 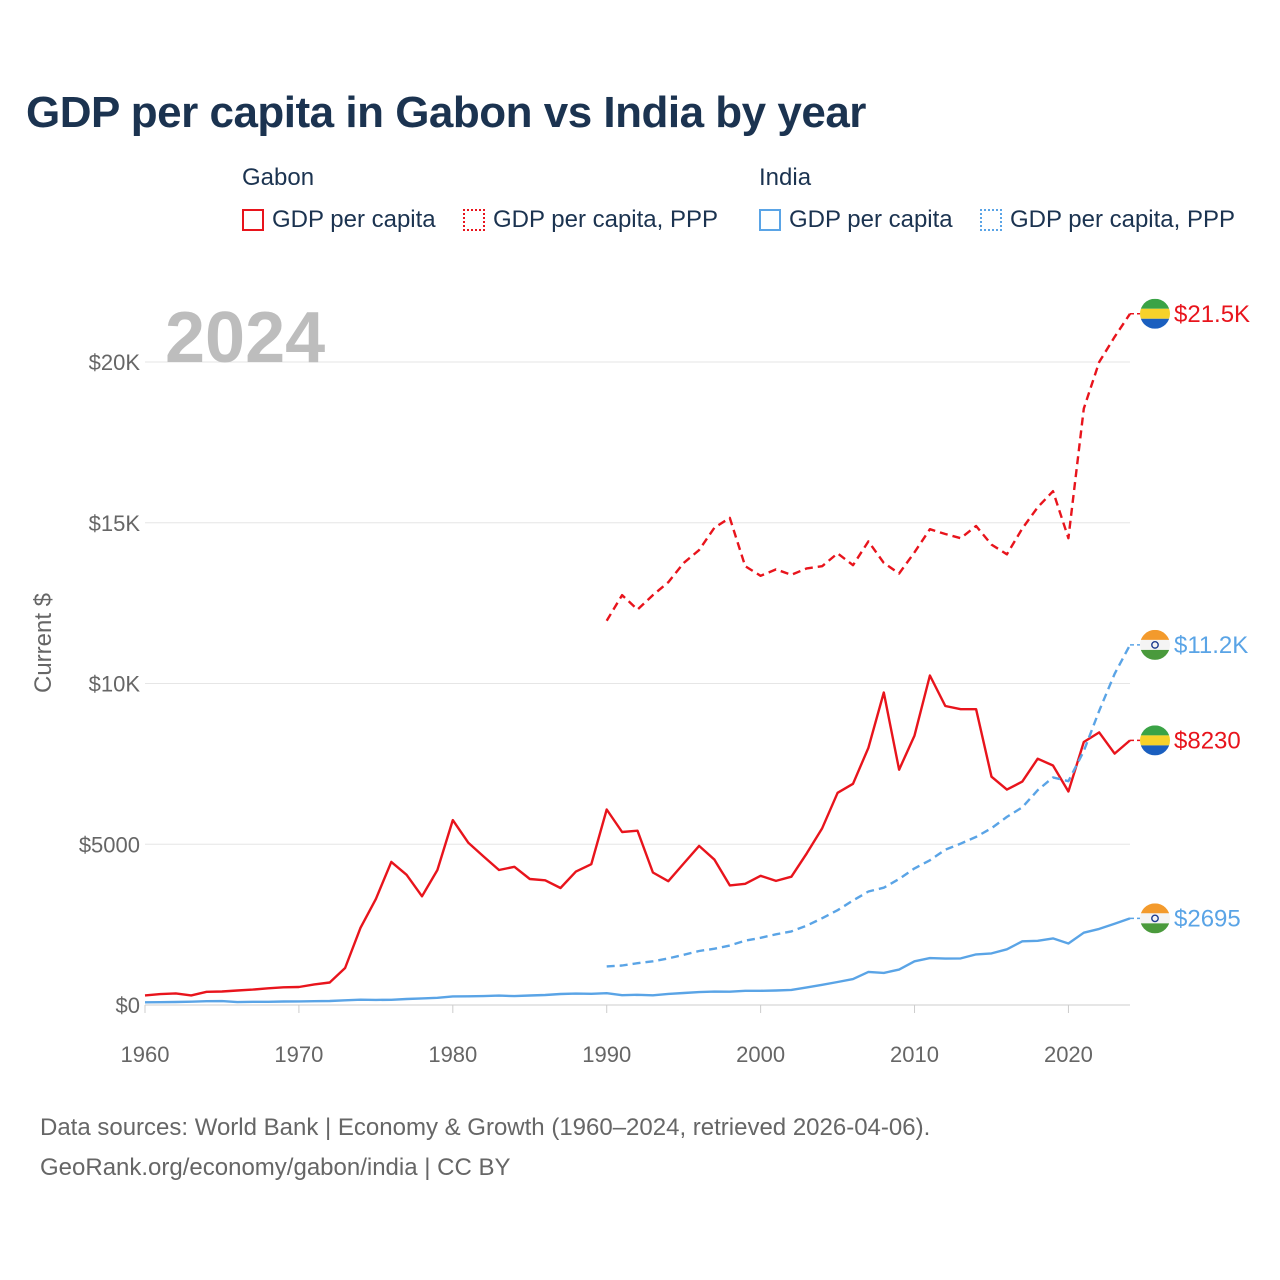 I want to click on legend-group-gabon: Gabon, so click(x=278, y=177).